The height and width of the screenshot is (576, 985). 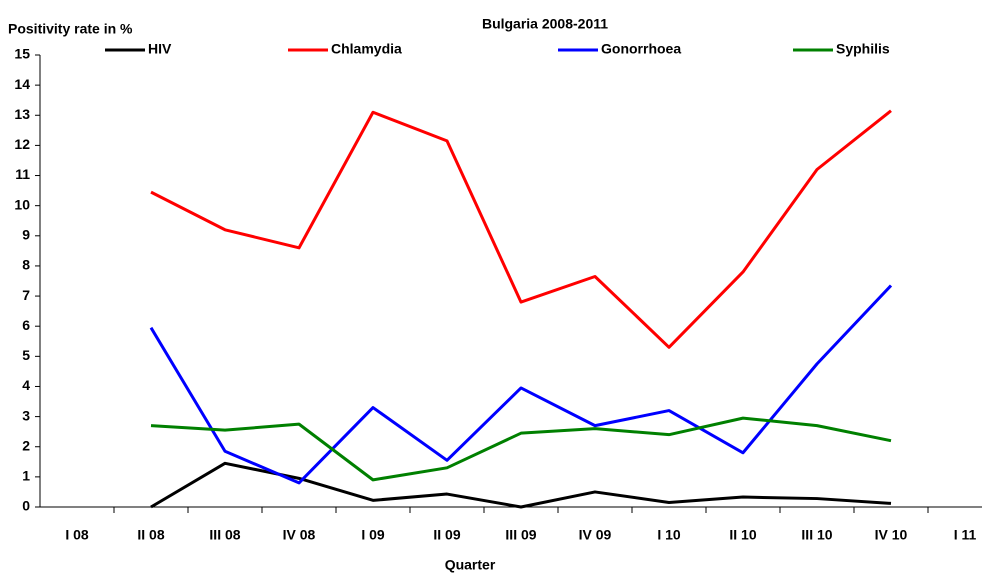 What do you see at coordinates (22, 114) in the screenshot?
I see `y-tick-label: 13` at bounding box center [22, 114].